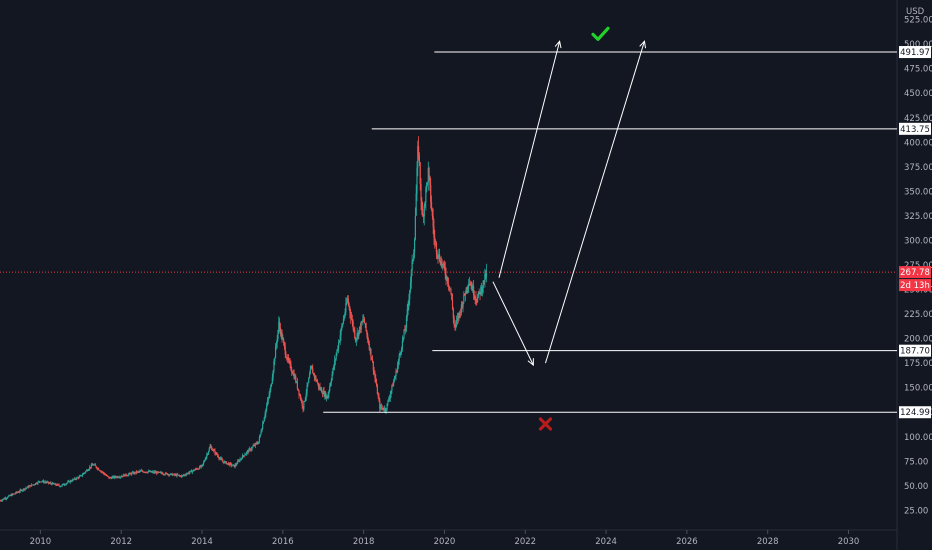  What do you see at coordinates (915, 53) in the screenshot?
I see `level-price-label: 491.97` at bounding box center [915, 53].